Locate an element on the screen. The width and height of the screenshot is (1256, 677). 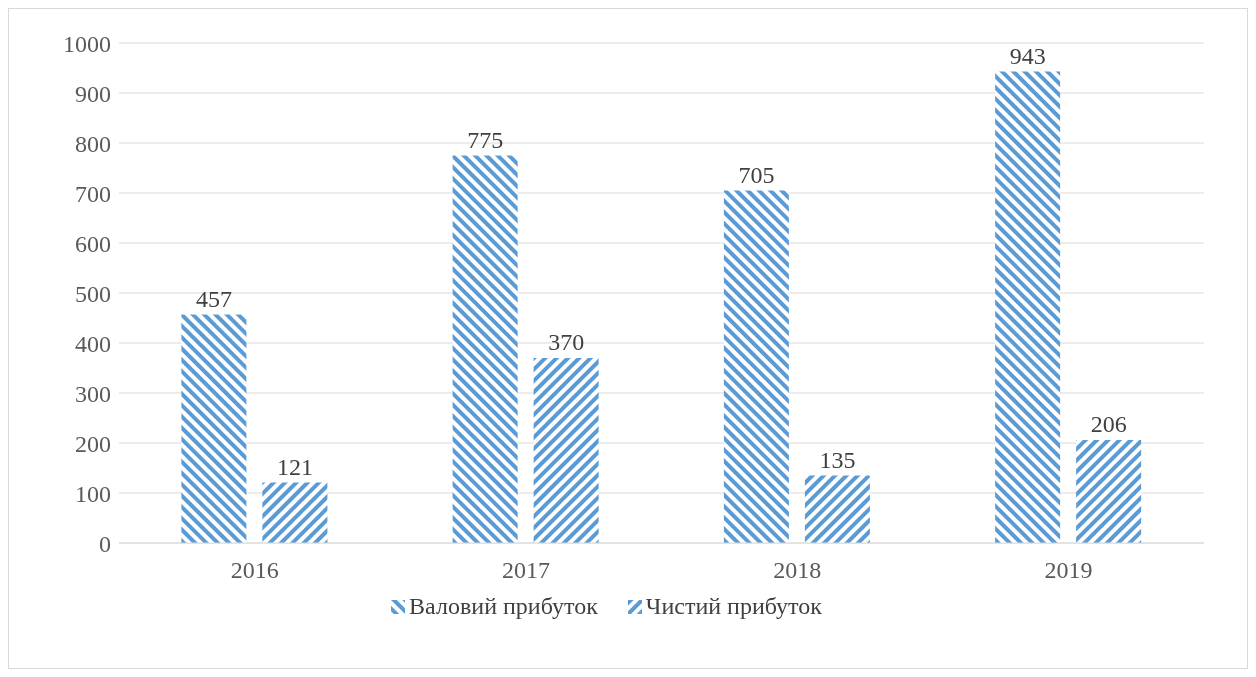
x-tick-label: 2019 is located at coordinates (1068, 570).